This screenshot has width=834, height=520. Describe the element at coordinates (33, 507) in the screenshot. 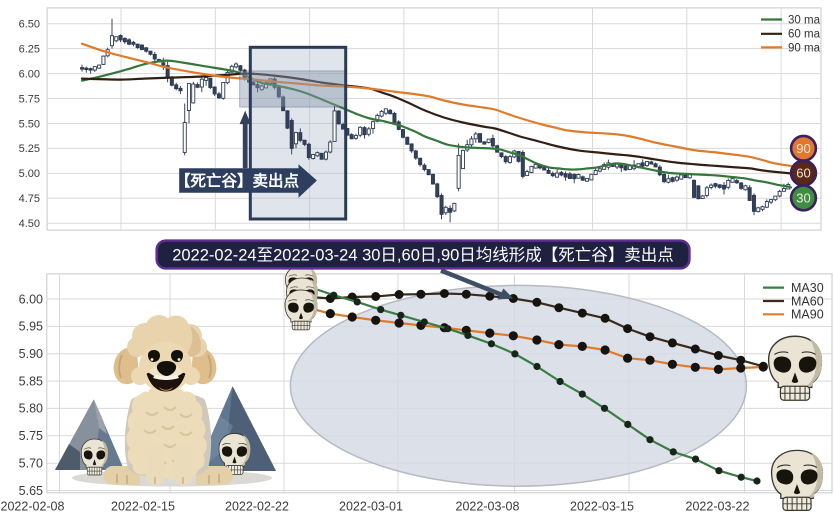

I see `svg-text: 2022-02-08` at that location.